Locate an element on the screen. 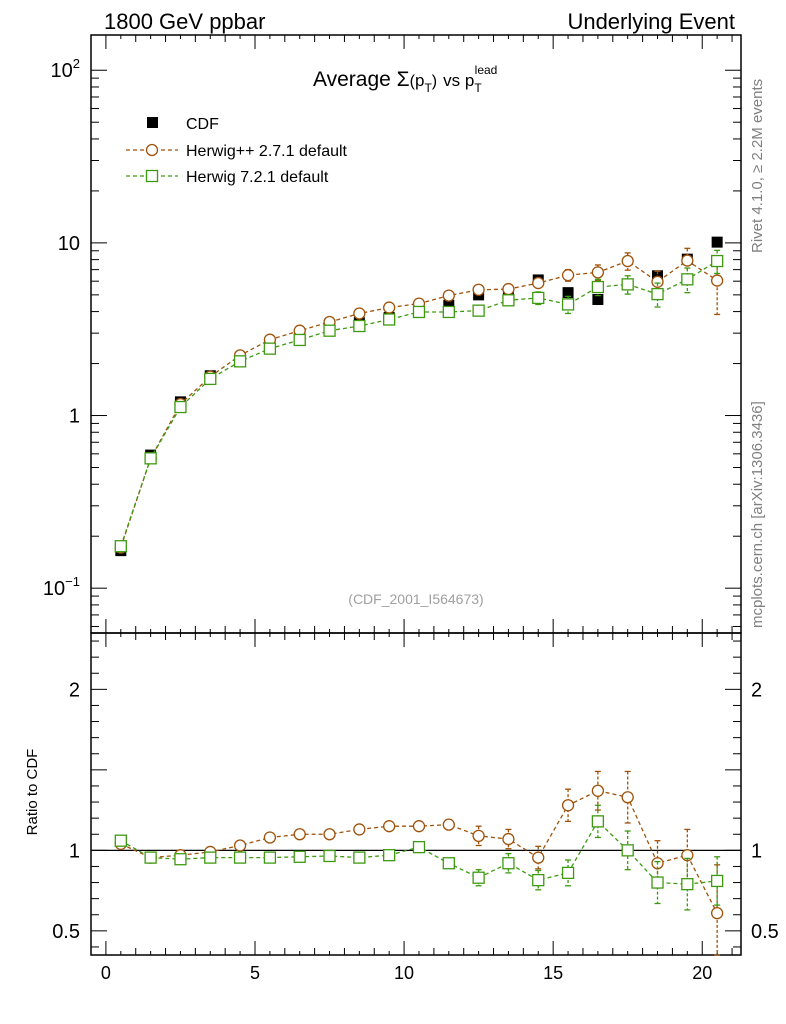  legend-herwigpp-label: Herwig++ 2.7.1 default is located at coordinates (267, 151).